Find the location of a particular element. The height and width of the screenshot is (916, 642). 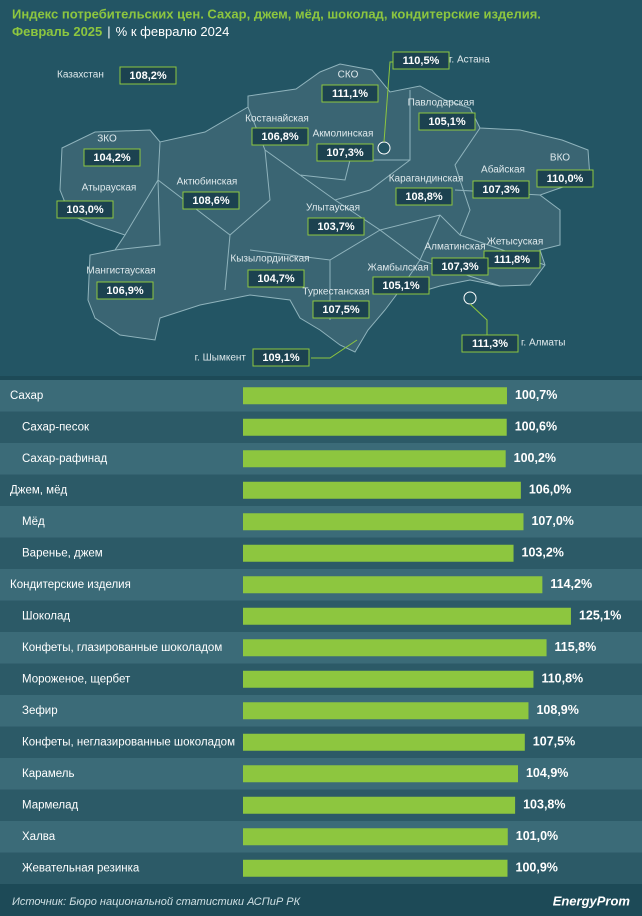

region-value: 111,8% is located at coordinates (512, 260).